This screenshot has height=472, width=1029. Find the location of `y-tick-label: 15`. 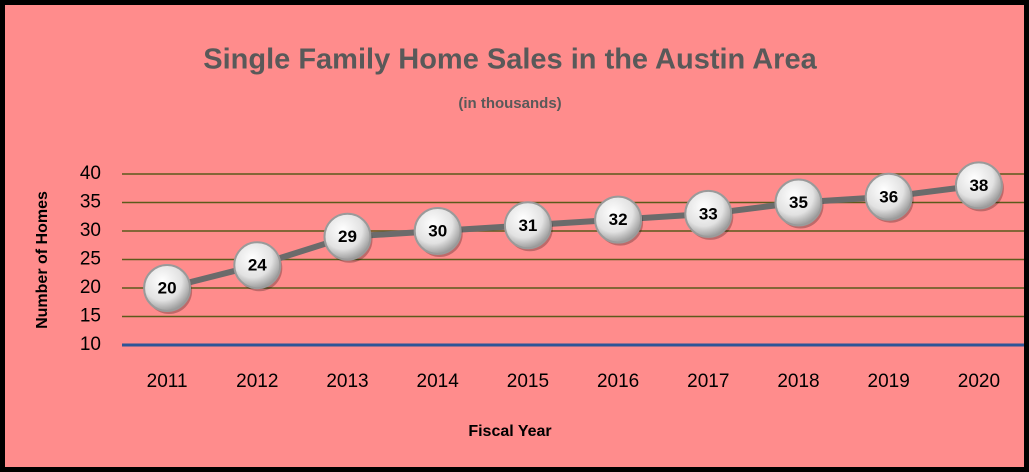

y-tick-label: 15 is located at coordinates (90, 316).